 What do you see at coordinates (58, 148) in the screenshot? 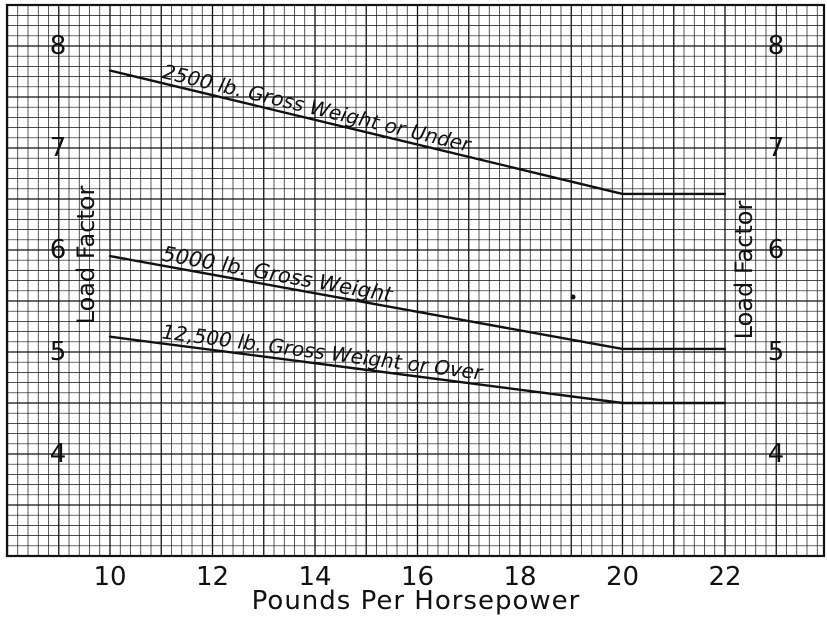
I see `y-tick-left: 7` at bounding box center [58, 148].